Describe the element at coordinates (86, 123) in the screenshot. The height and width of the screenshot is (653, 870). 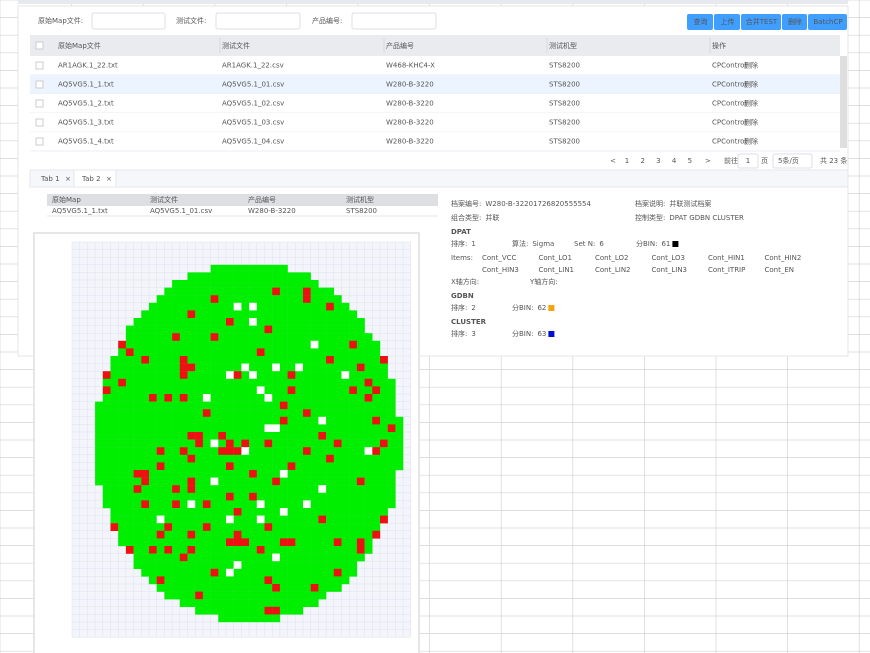
I see `cell: AQ5VG5.1_3.txt` at that location.